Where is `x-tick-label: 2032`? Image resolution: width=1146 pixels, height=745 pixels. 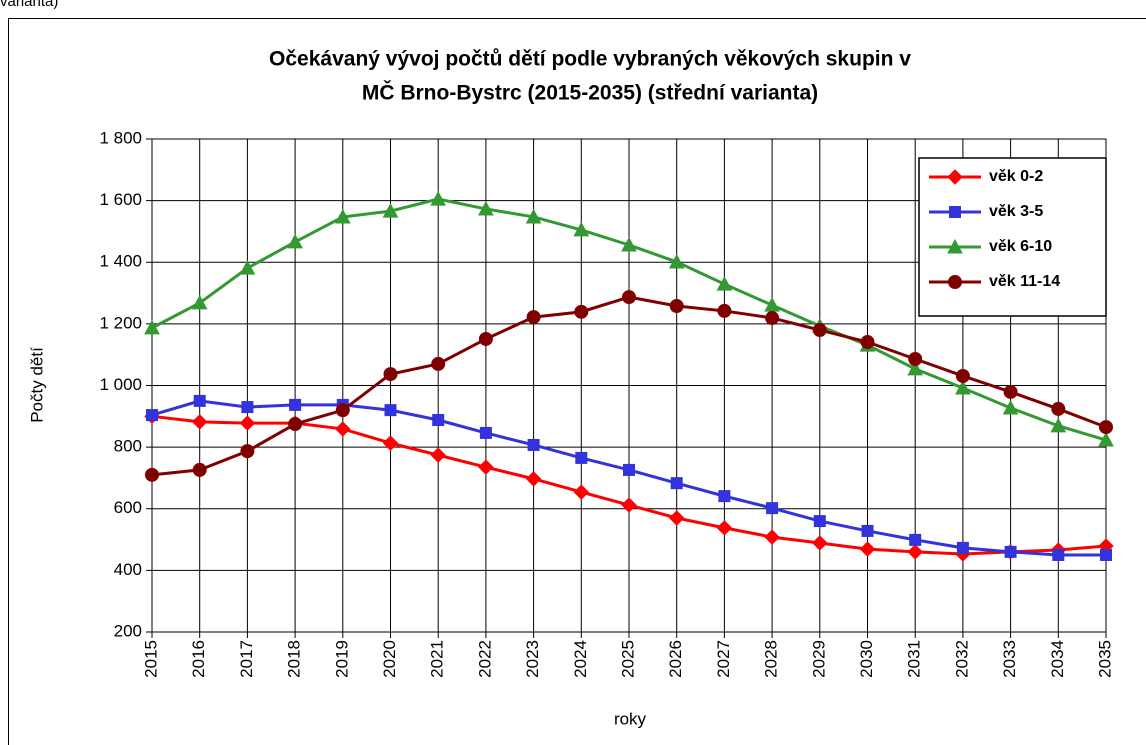 x-tick-label: 2032 is located at coordinates (961, 659).